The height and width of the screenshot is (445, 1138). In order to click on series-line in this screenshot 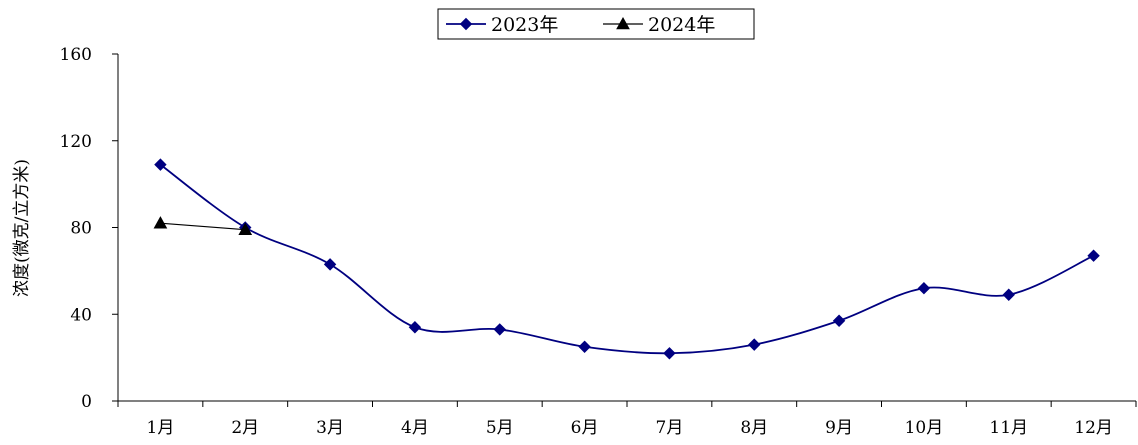, I will do `click(203, 226)`.